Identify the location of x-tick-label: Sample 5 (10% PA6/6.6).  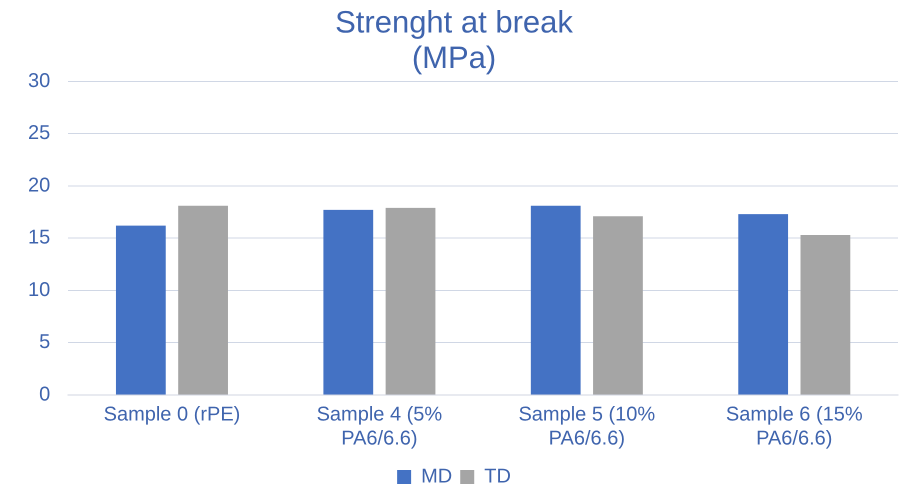
(587, 427).